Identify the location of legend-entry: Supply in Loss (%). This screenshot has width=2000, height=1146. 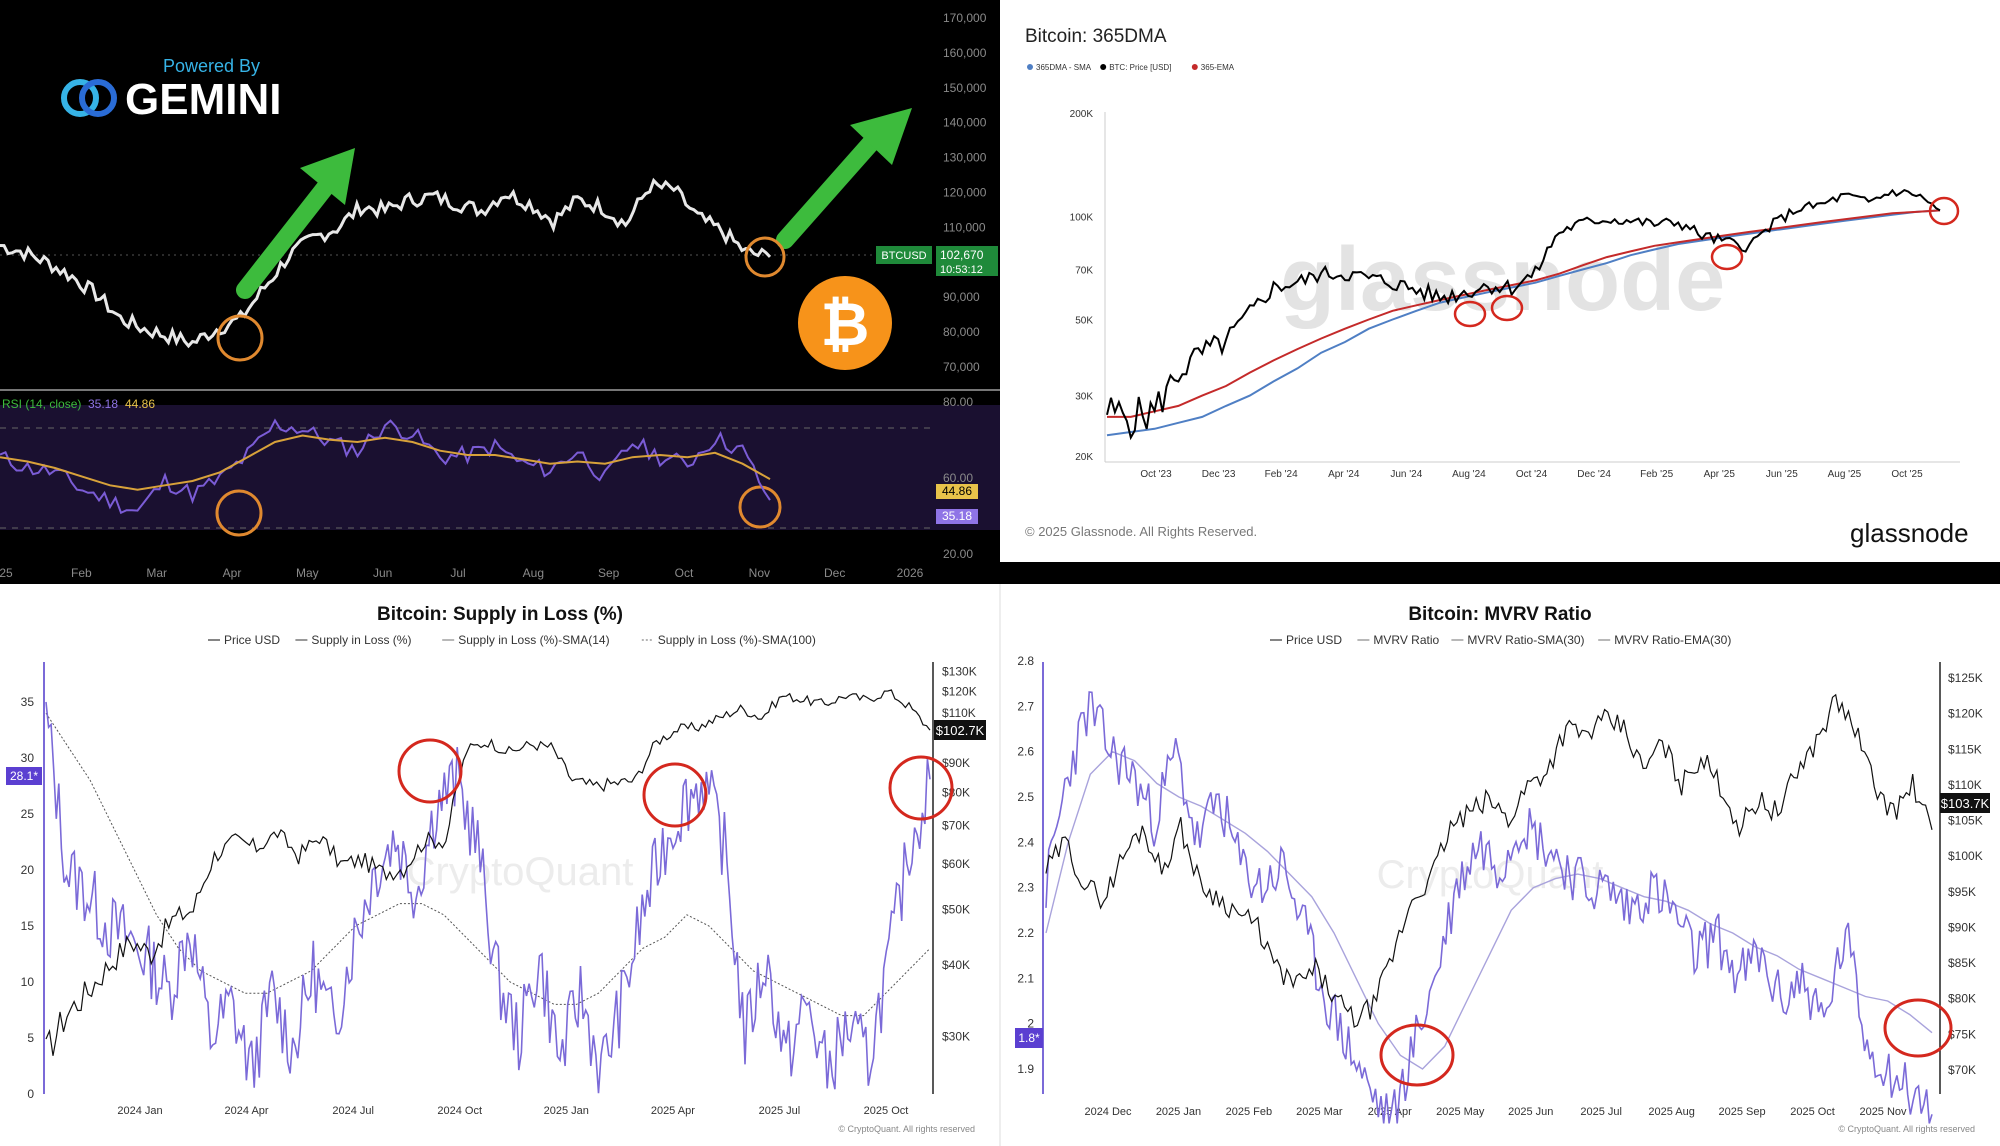
(361, 640).